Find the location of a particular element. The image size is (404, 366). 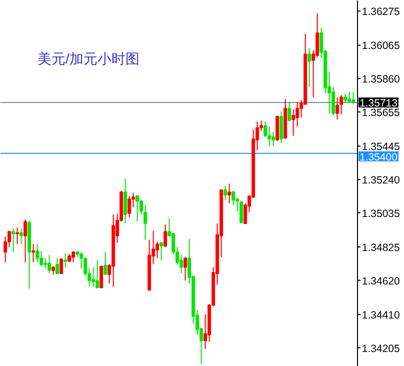

y-tick-label: 1.34825 is located at coordinates (381, 248).